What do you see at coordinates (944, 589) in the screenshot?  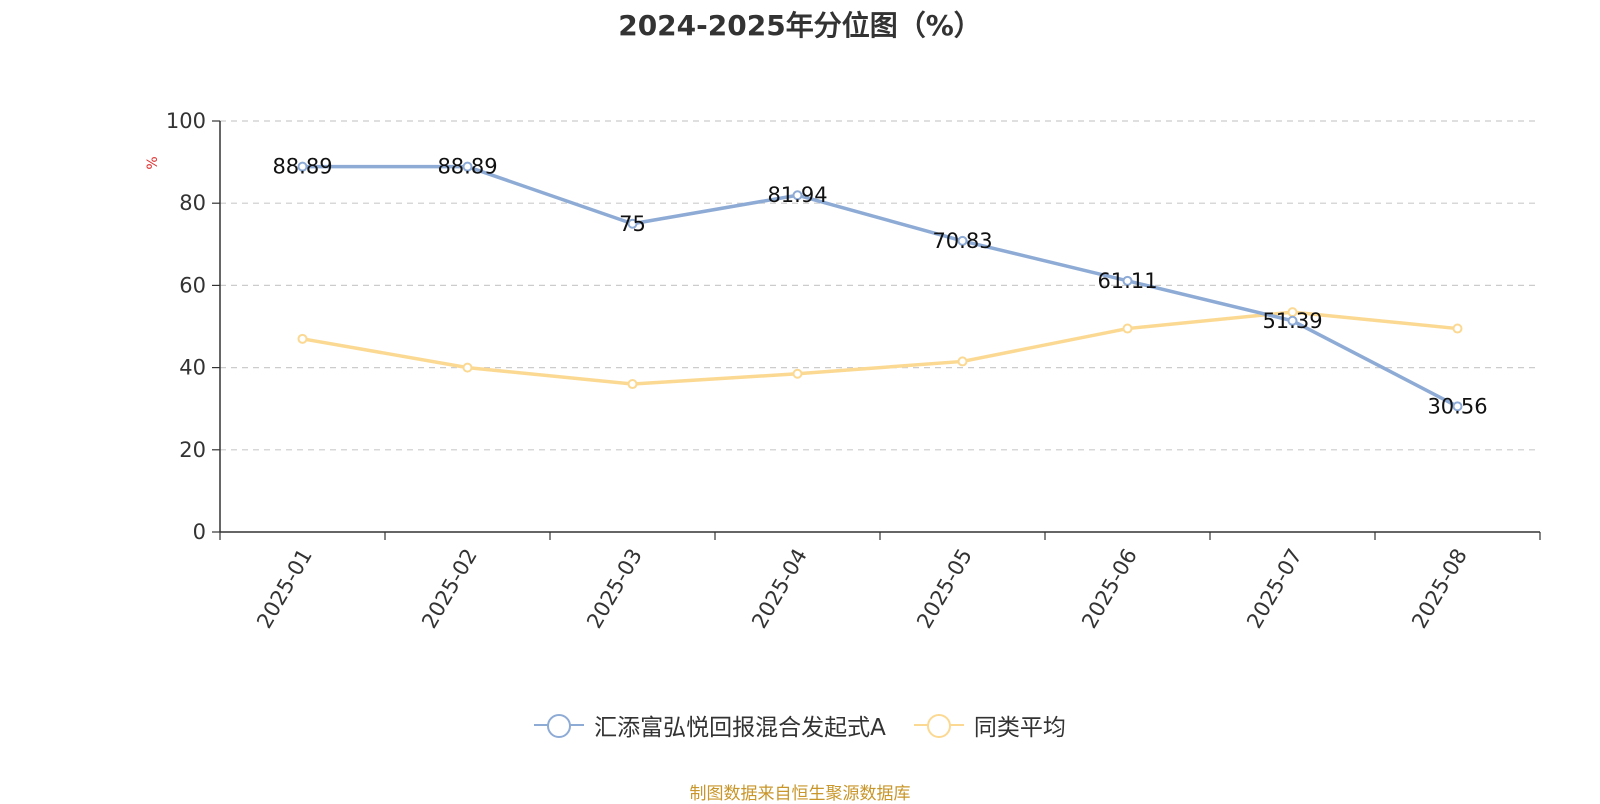 I see `x-tick-label: 2025-05` at bounding box center [944, 589].